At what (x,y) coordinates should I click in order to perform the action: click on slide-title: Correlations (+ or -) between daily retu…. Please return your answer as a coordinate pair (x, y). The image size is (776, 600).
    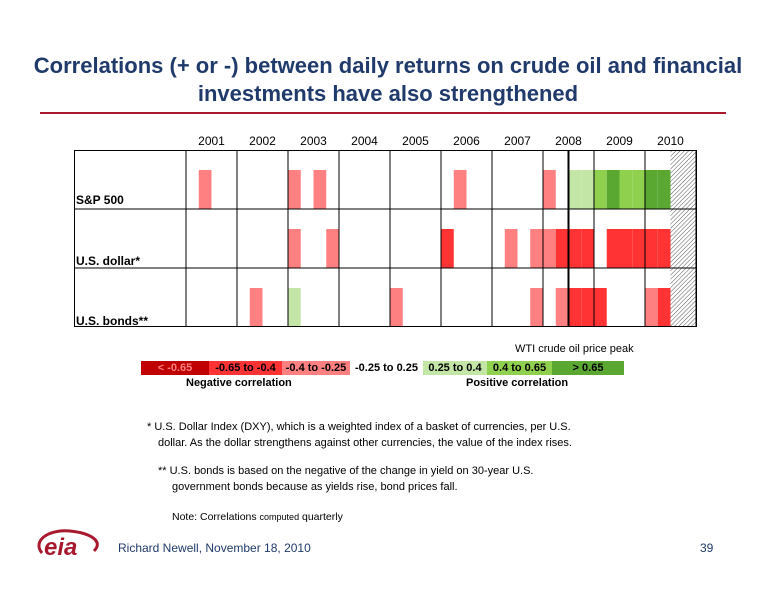
    Looking at the image, I should click on (388, 79).